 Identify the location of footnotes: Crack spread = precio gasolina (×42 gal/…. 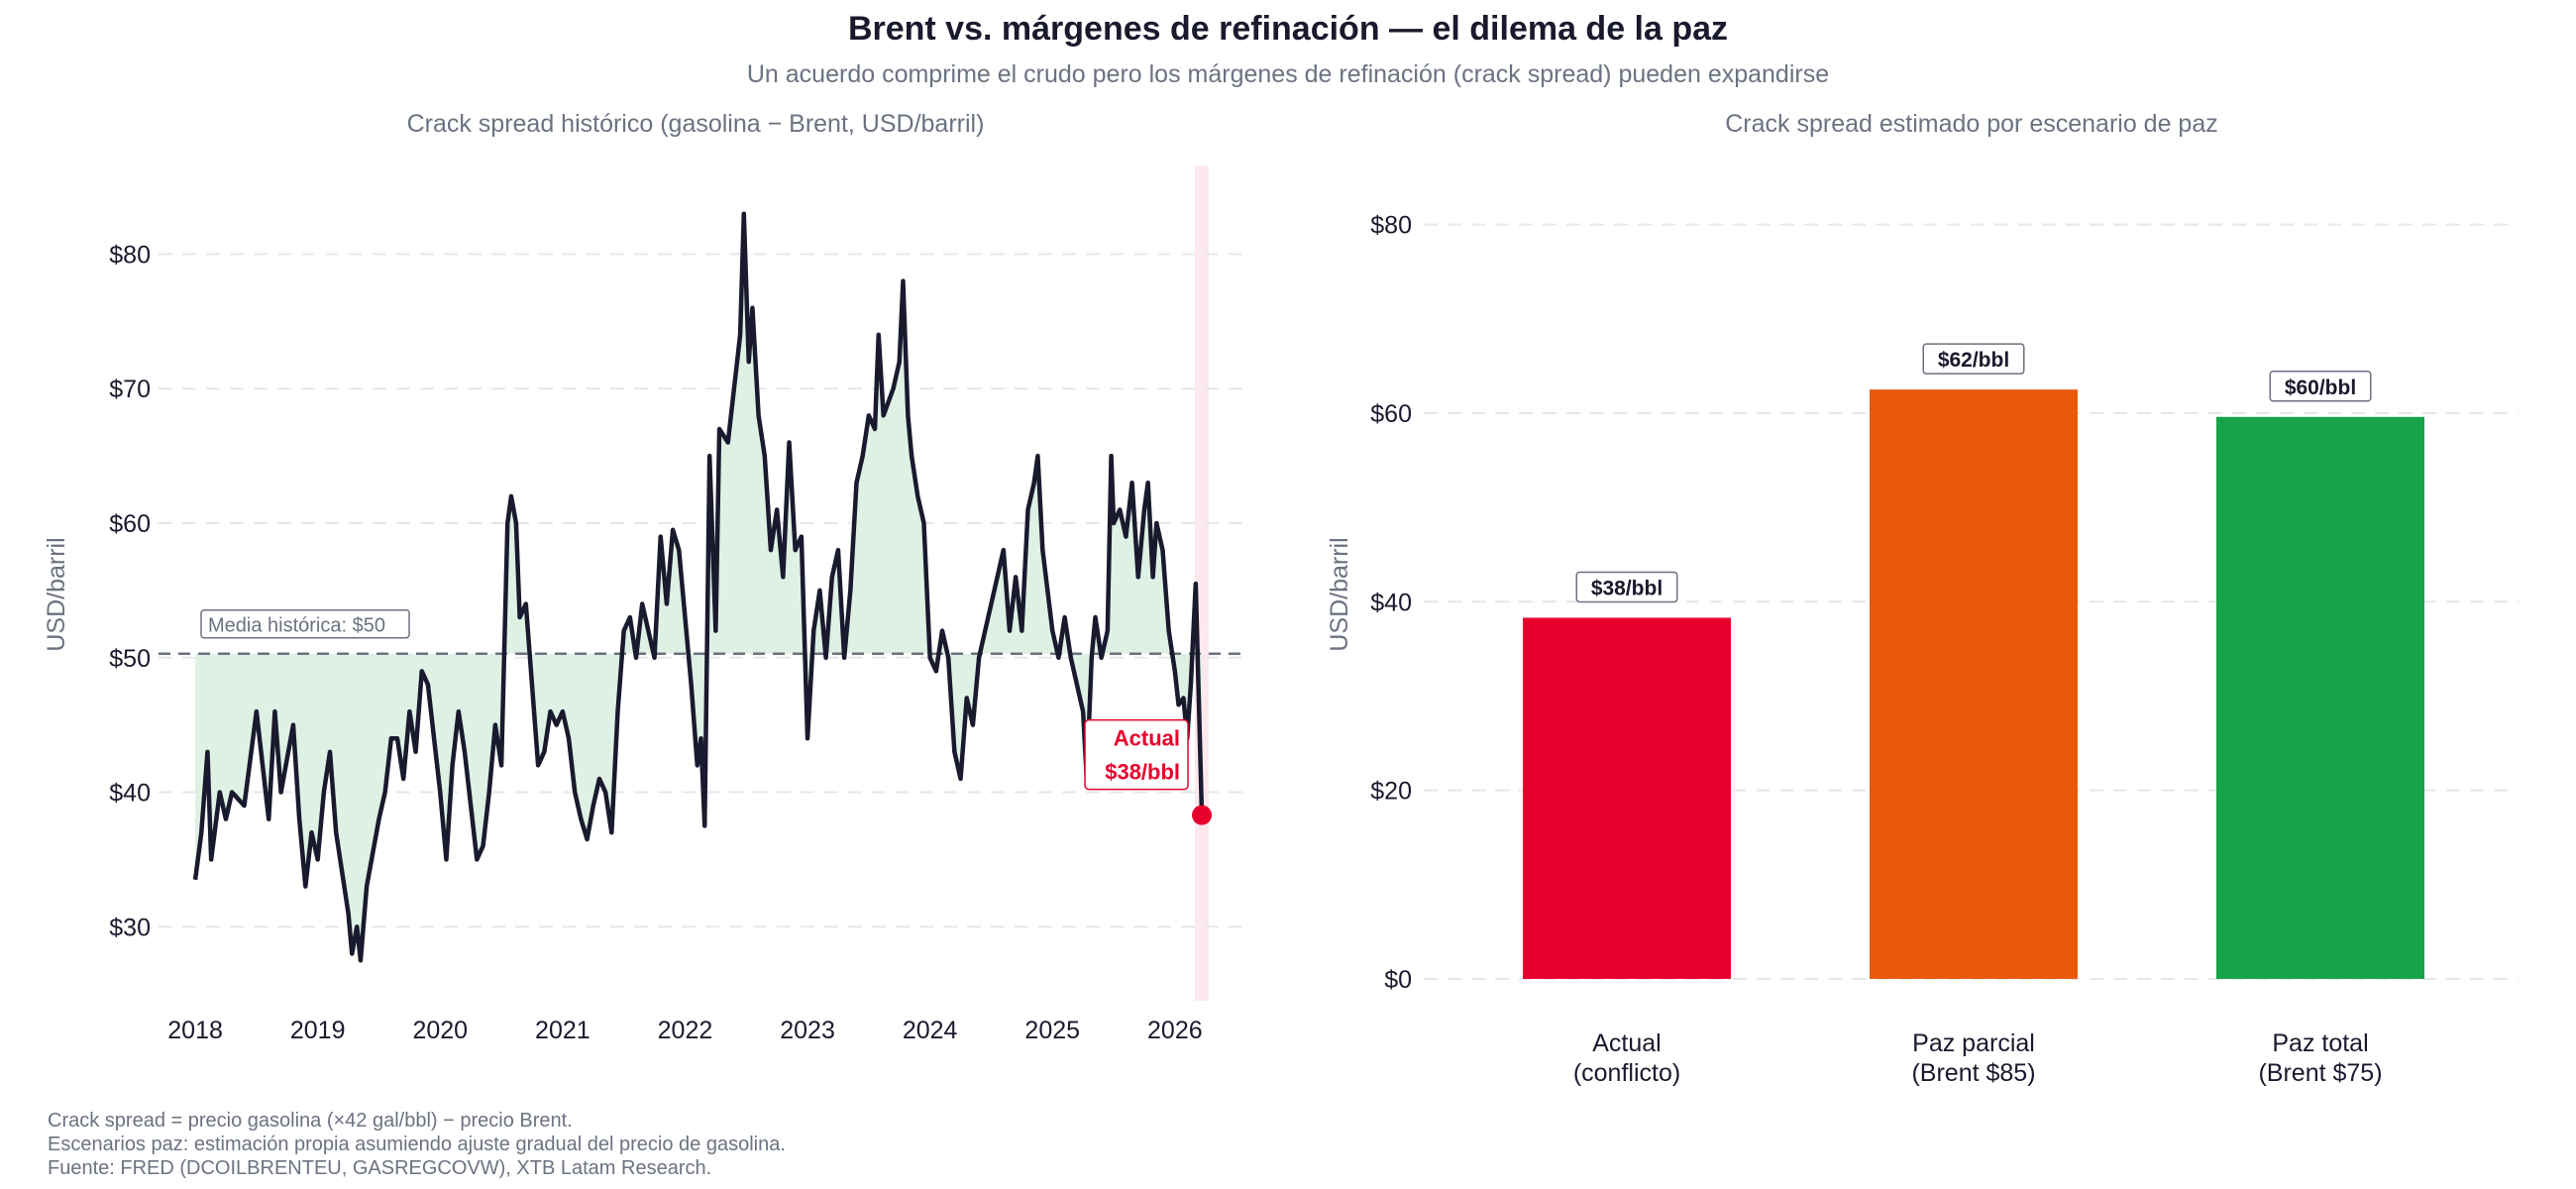
(417, 1144).